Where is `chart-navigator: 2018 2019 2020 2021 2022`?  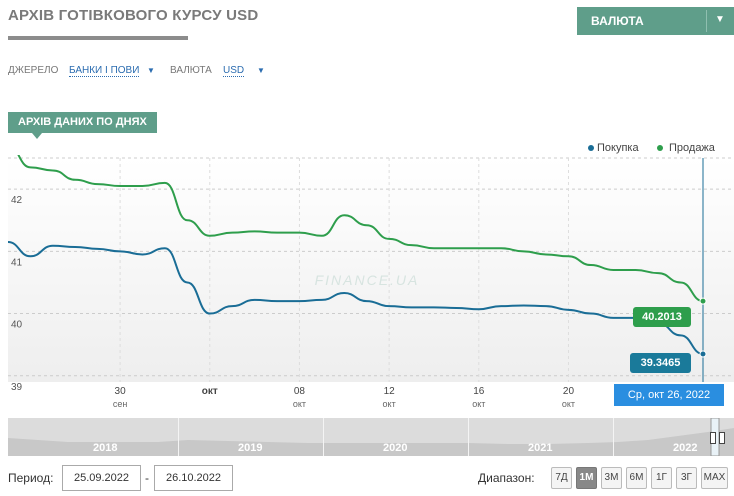 chart-navigator: 2018 2019 2020 2021 2022 is located at coordinates (371, 437).